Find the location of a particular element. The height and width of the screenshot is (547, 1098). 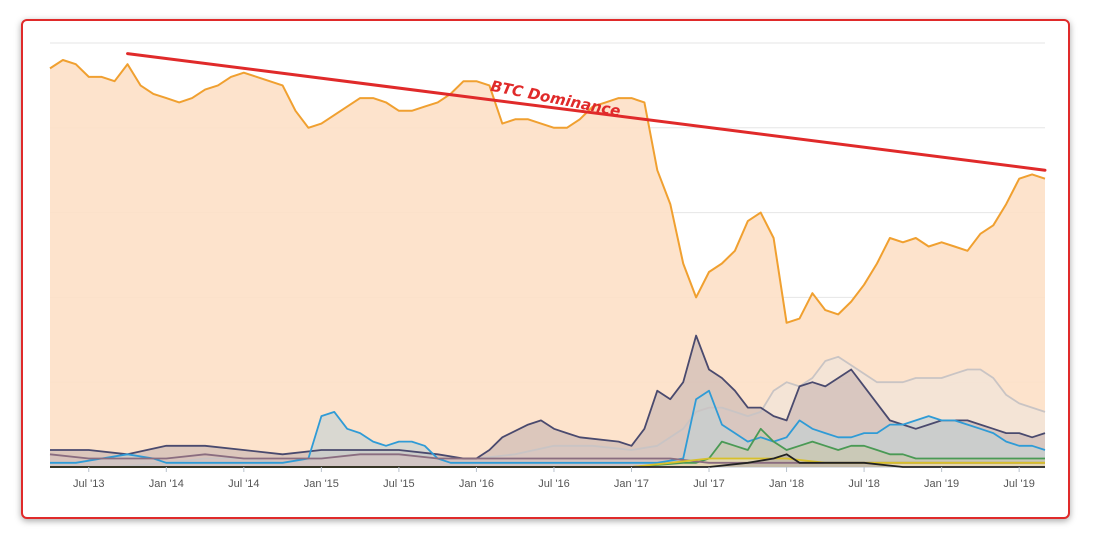

x-tick-label: Jul '17 is located at coordinates (708, 484).